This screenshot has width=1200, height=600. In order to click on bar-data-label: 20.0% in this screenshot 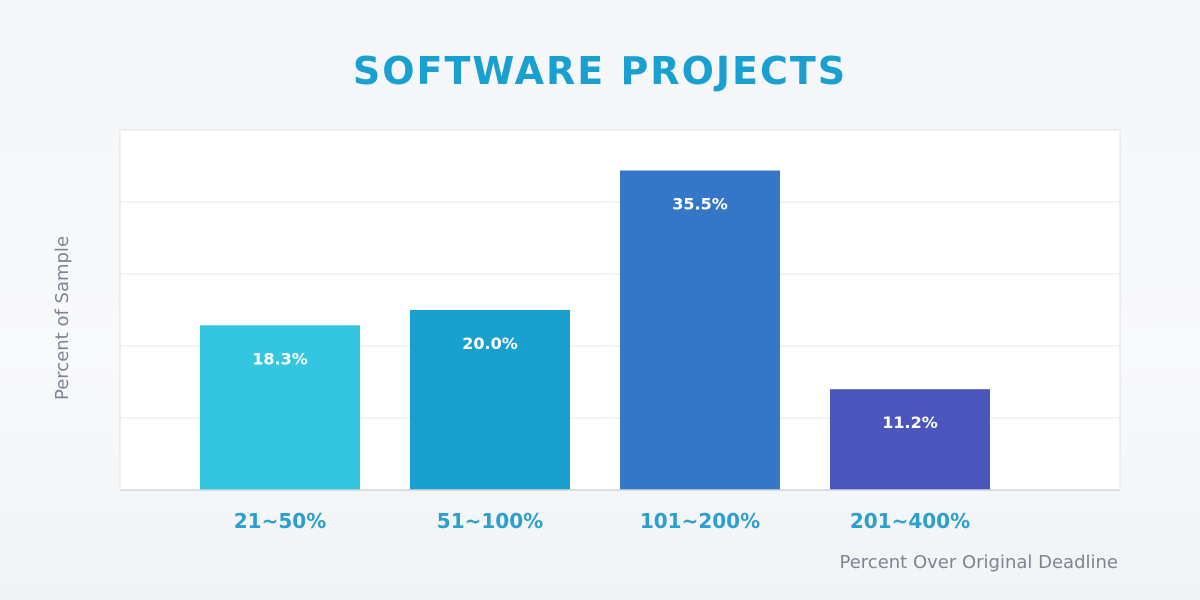, I will do `click(490, 343)`.